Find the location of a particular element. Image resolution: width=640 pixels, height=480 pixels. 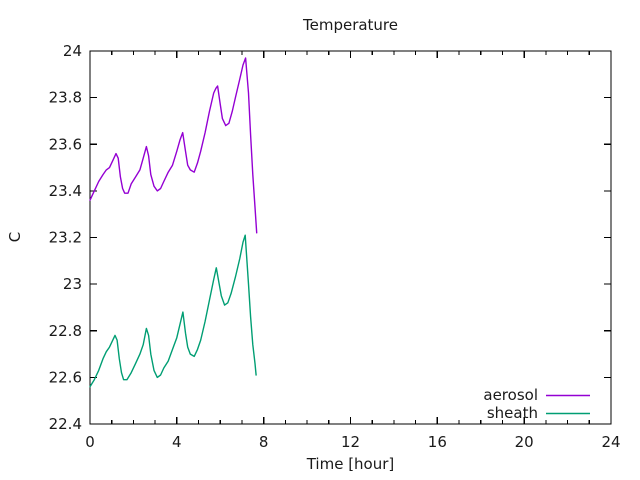

y-axis-title: C is located at coordinates (15, 237).